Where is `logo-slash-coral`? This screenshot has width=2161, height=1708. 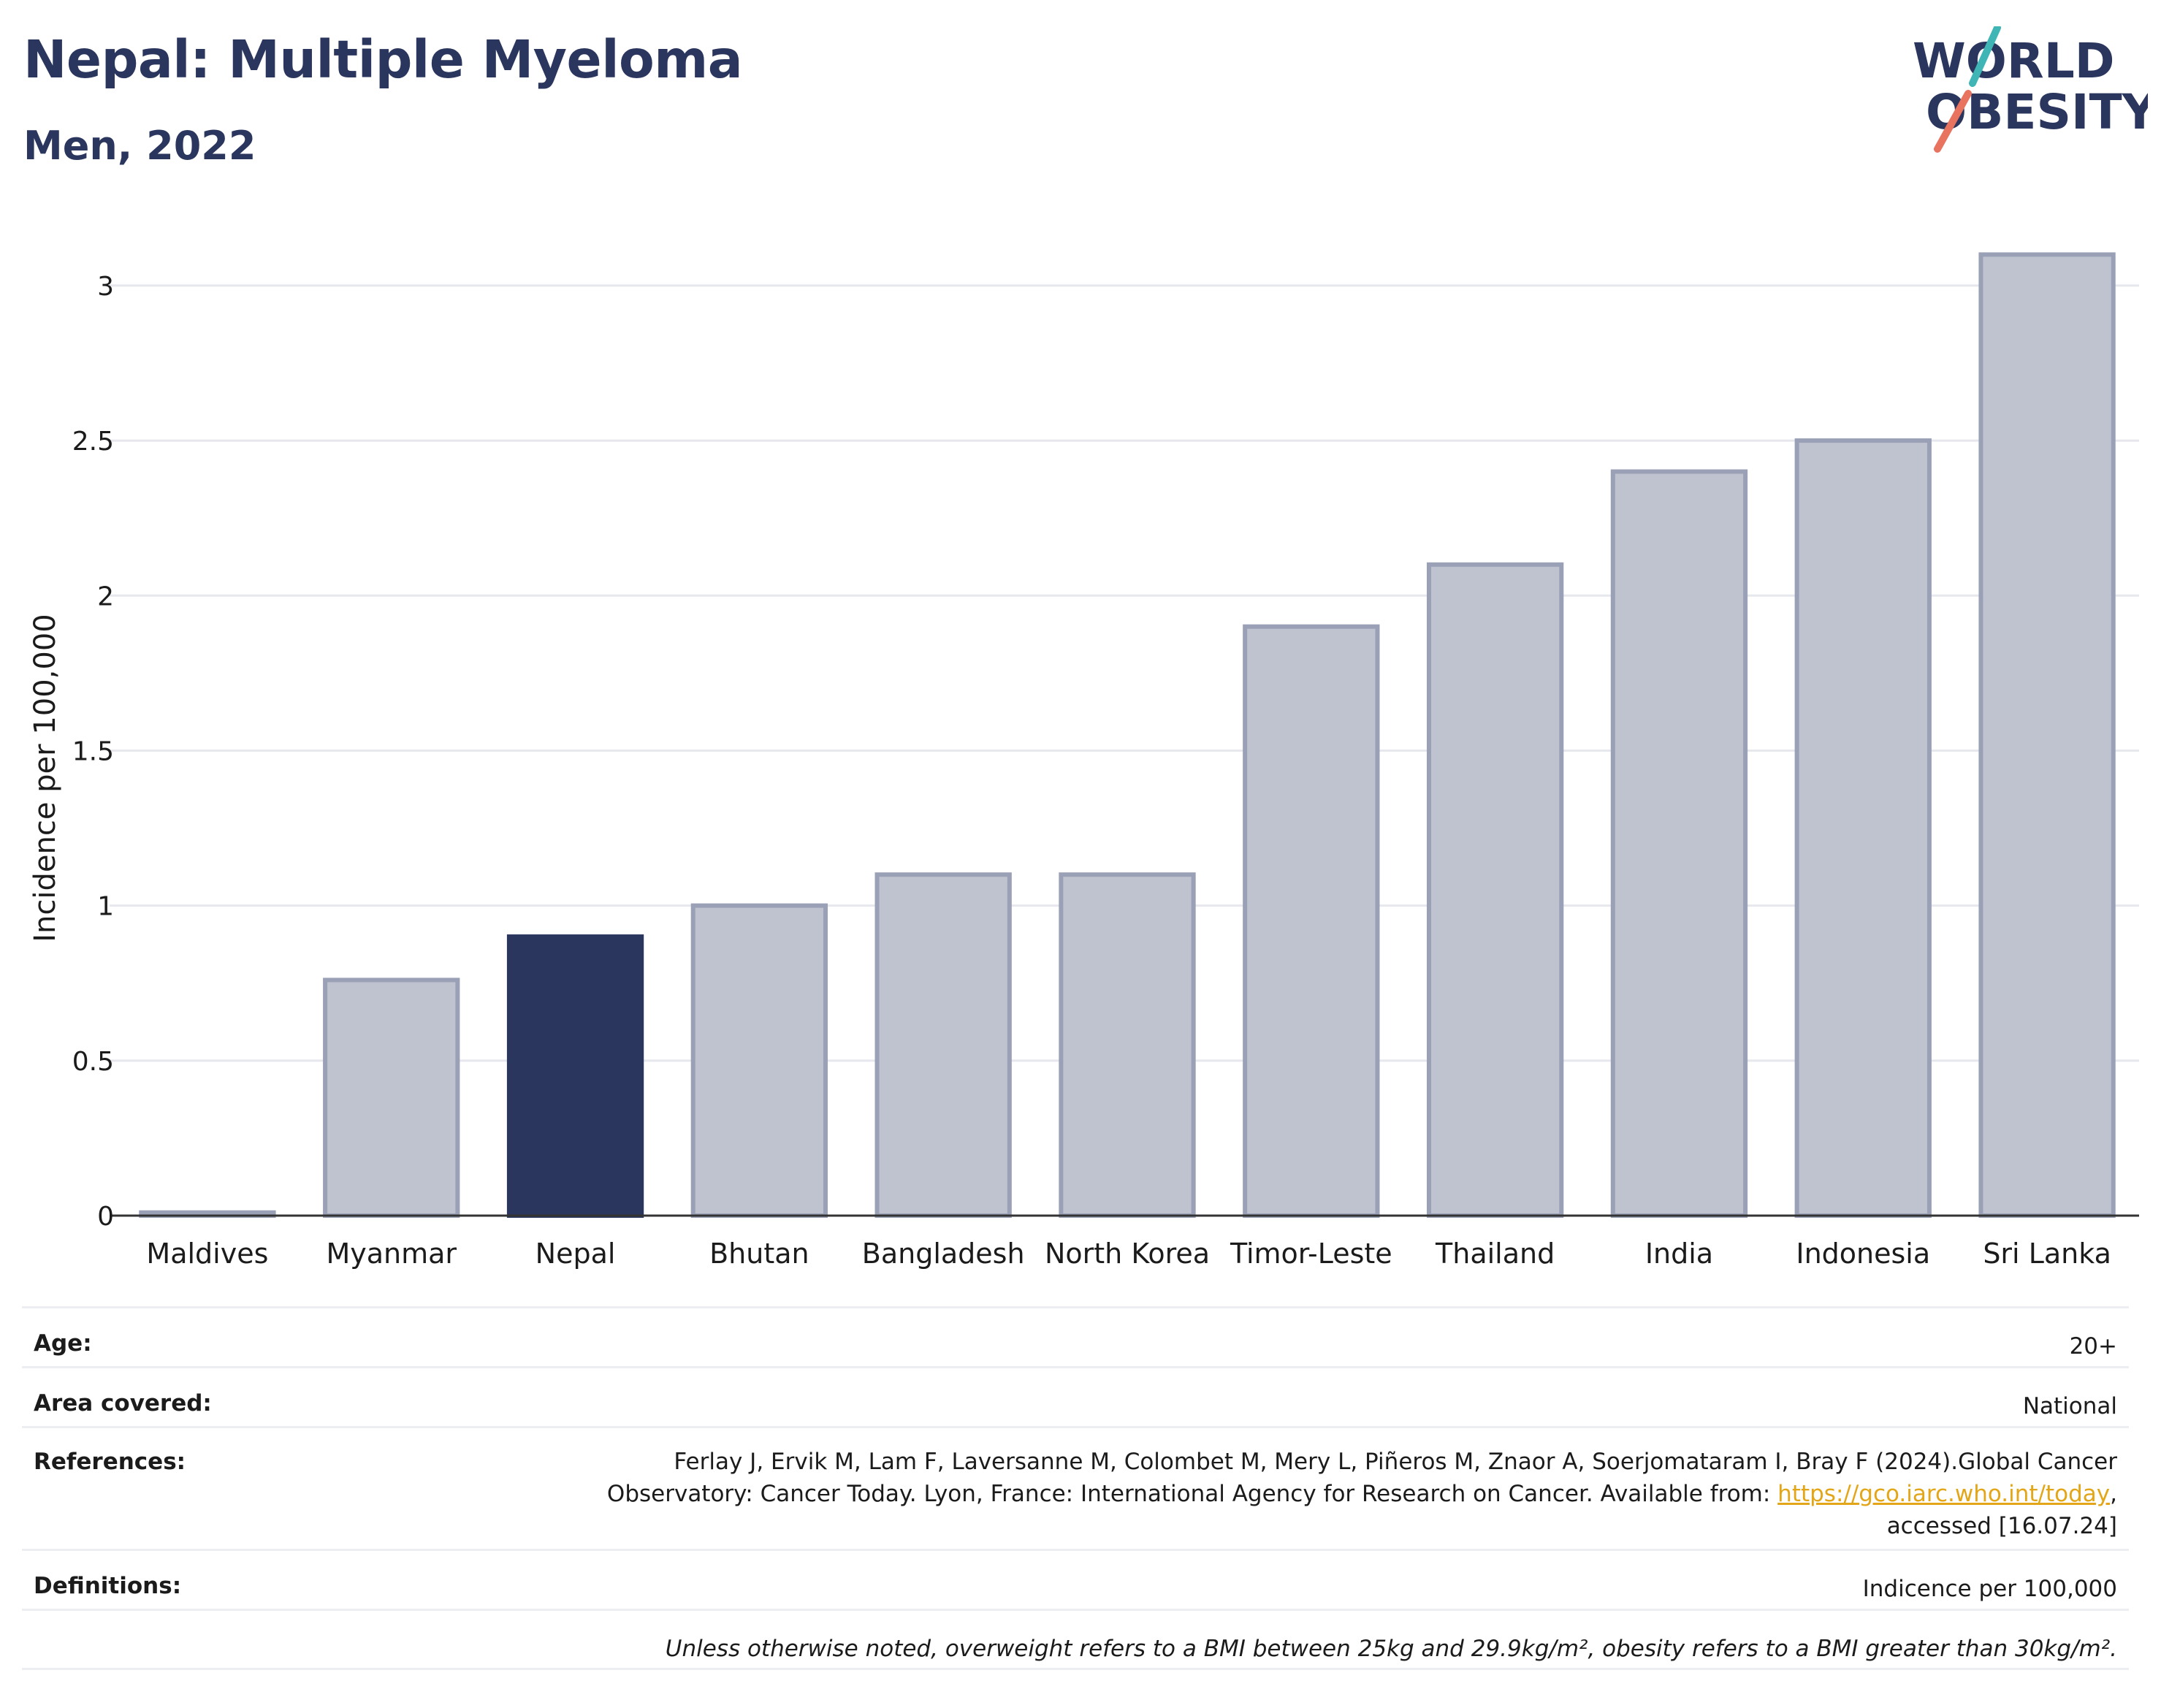 logo-slash-coral is located at coordinates (1953, 122).